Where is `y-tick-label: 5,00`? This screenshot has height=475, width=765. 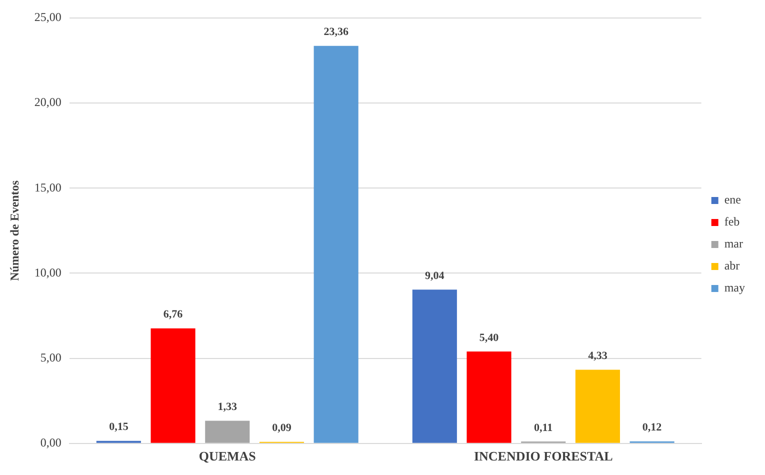 y-tick-label: 5,00 is located at coordinates (51, 357).